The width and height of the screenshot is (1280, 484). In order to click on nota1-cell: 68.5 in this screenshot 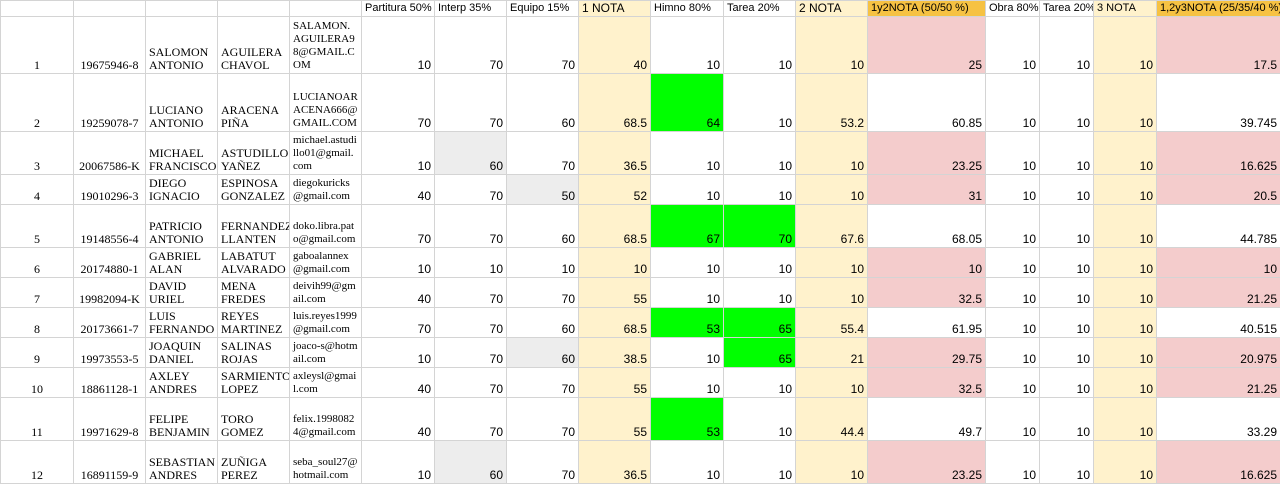, I will do `click(615, 226)`.